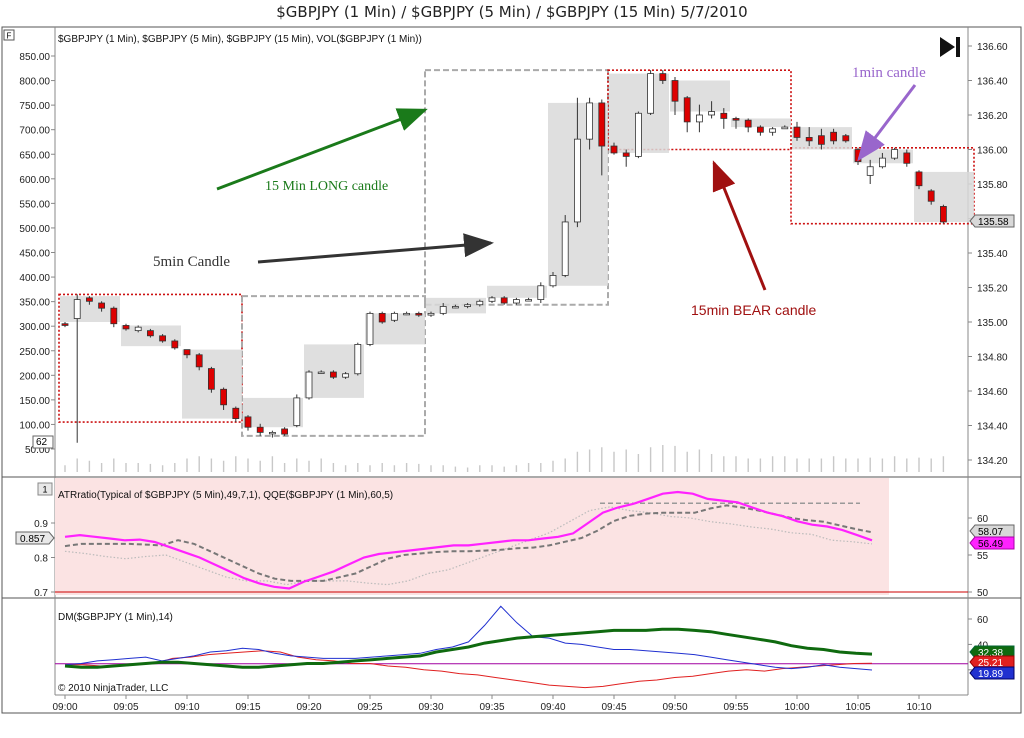  I want to click on long-candle-annotation: 15 Min LONG candle, so click(326, 186).